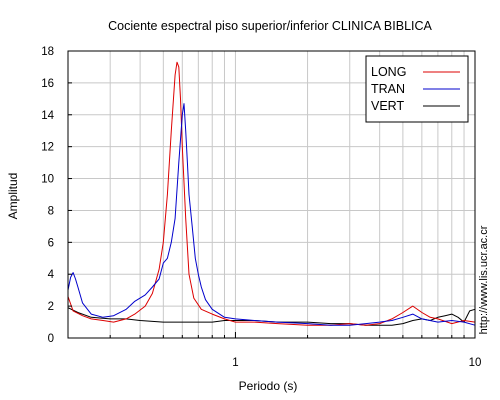 This screenshot has height=400, width=500. Describe the element at coordinates (51, 275) in the screenshot. I see `y-tick-label: 4` at that location.